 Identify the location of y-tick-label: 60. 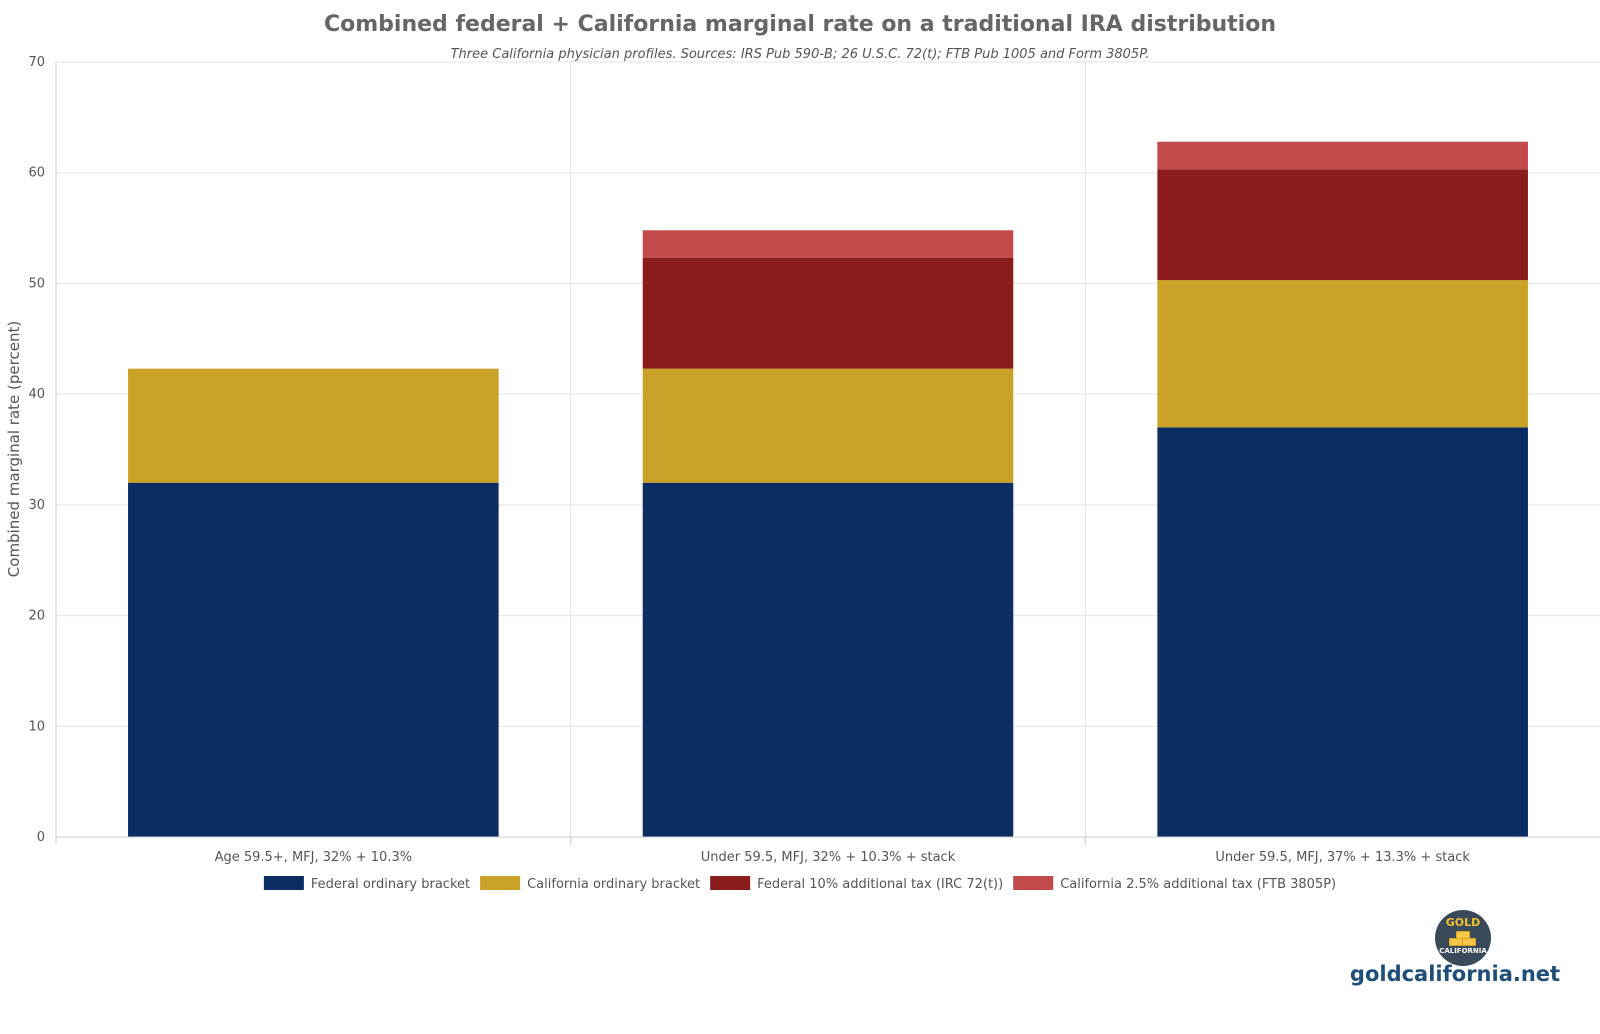
(36, 173).